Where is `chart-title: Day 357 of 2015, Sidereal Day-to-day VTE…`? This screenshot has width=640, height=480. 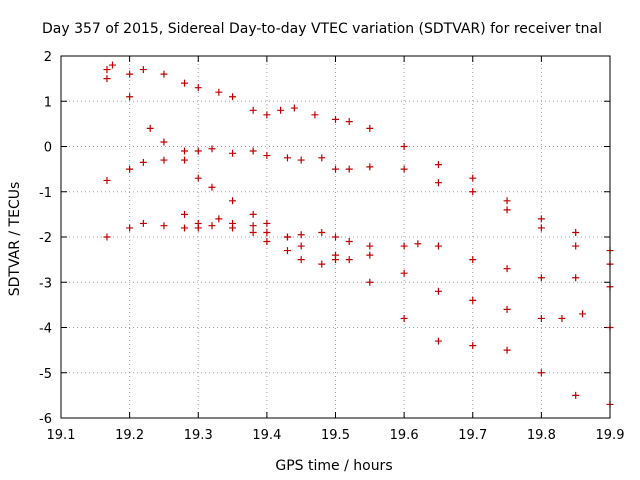 chart-title: Day 357 of 2015, Sidereal Day-to-day VTE… is located at coordinates (322, 29).